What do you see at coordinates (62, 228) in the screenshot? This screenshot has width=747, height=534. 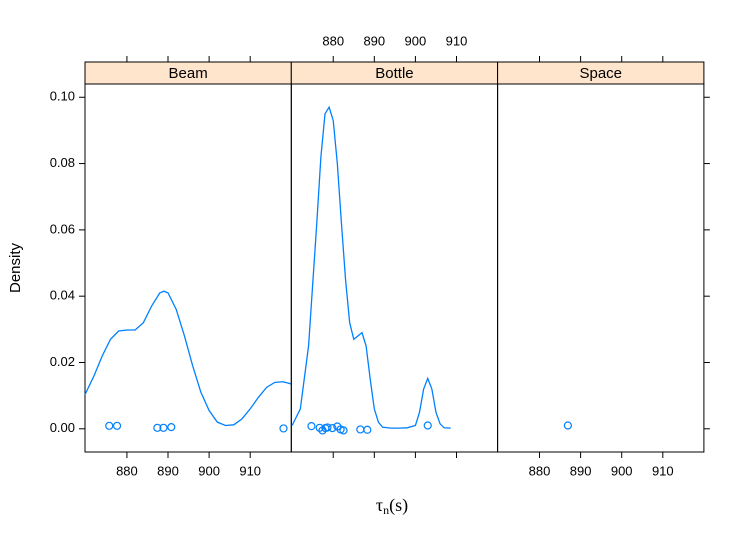 I see `y-tick-label: 0.06` at bounding box center [62, 228].